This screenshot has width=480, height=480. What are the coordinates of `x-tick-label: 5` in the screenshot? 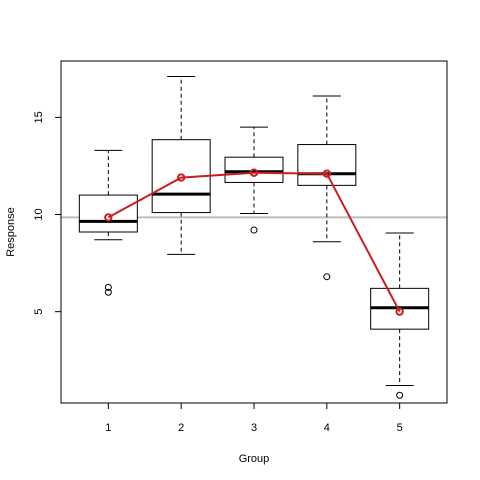 It's located at (400, 428).